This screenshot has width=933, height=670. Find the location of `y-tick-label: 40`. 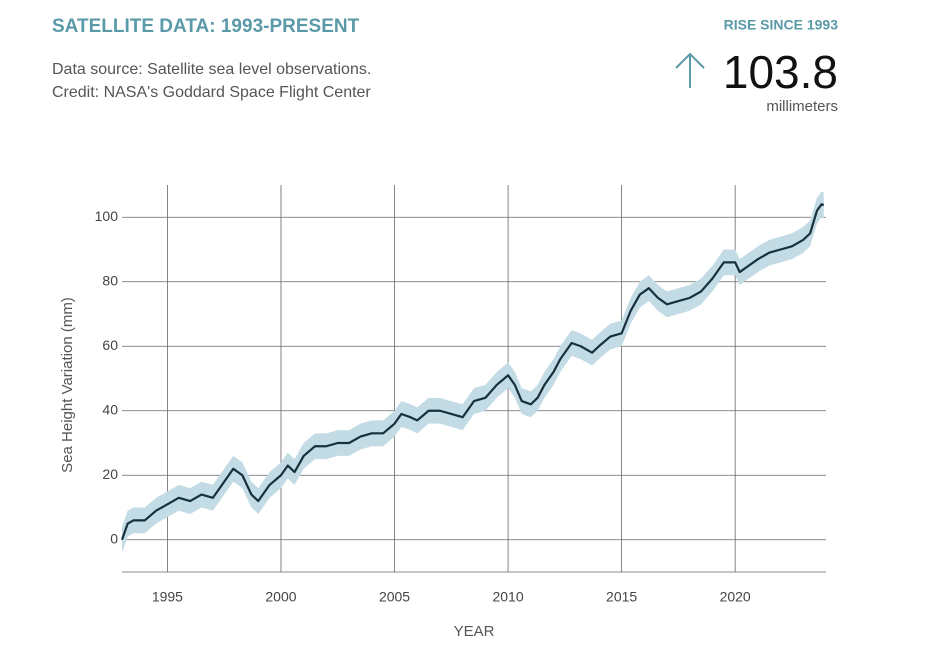

y-tick-label: 40 is located at coordinates (110, 409).